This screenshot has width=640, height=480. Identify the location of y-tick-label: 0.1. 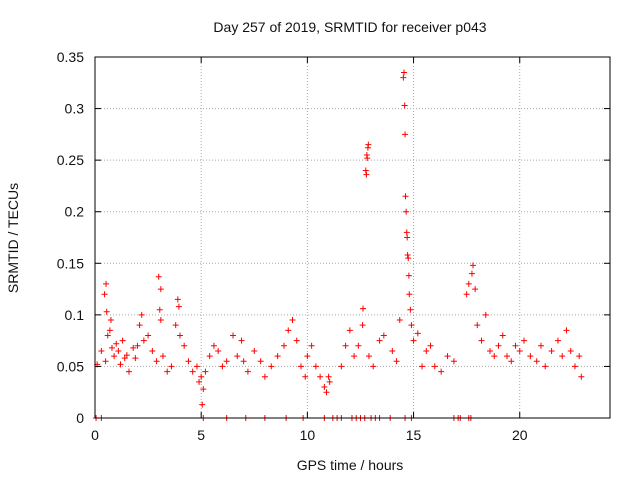
(75, 315).